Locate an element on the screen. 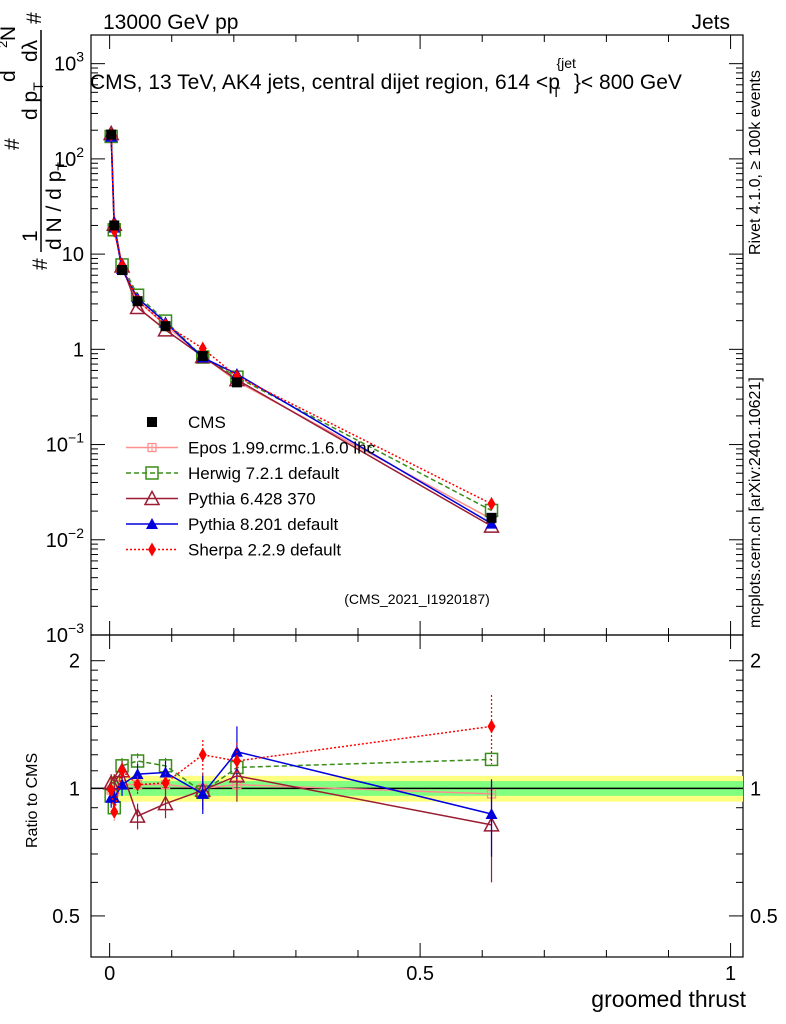 This screenshot has width=786, height=1024. ylabel-part-t2: T is located at coordinates (38, 86).